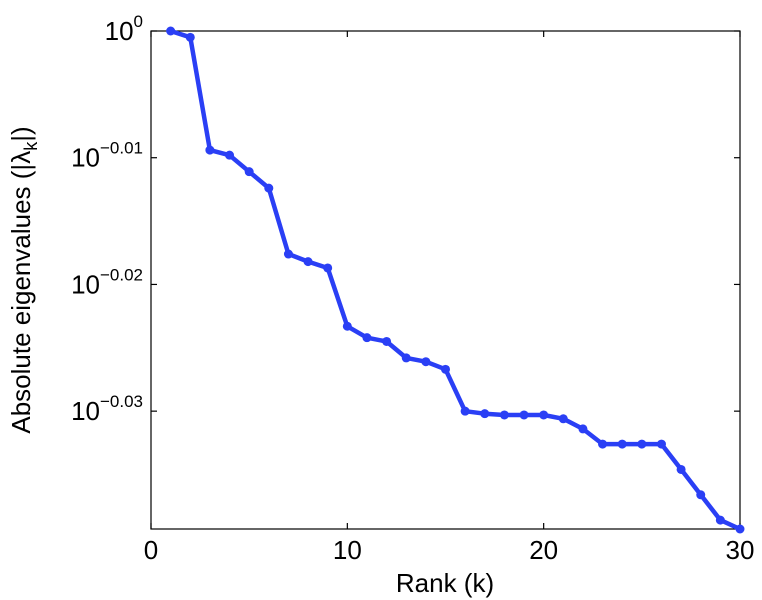  I want to click on y-tick-label: 10−0.01, so click(107, 156).